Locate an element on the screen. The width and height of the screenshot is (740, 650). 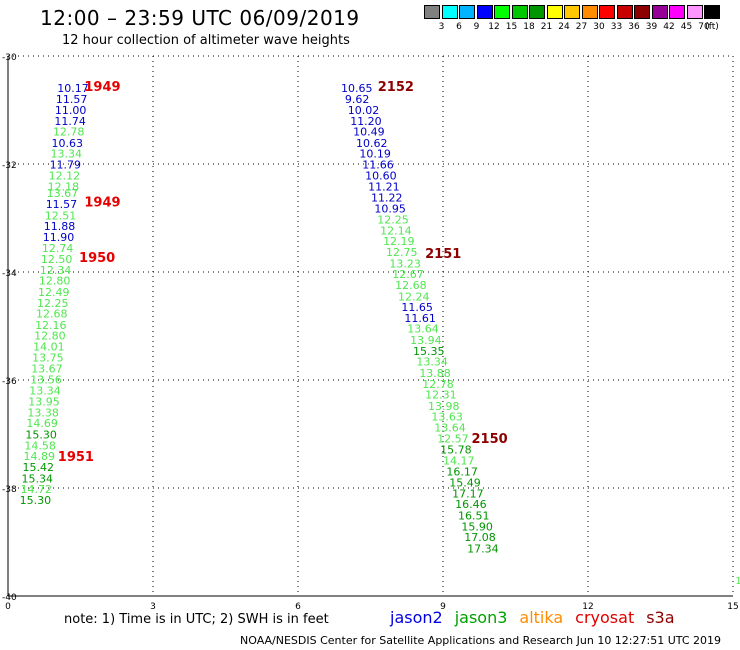
swh-point-label: 12.14 is located at coordinates (396, 230).